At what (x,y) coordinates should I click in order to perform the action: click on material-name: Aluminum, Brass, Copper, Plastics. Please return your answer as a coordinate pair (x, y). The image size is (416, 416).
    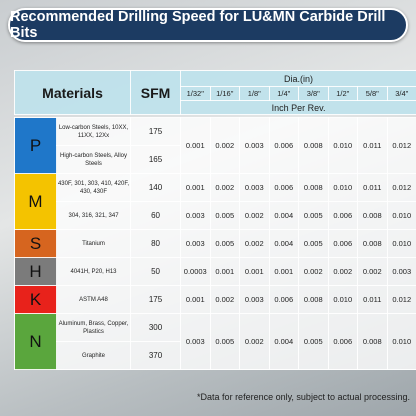
    Looking at the image, I should click on (93, 327).